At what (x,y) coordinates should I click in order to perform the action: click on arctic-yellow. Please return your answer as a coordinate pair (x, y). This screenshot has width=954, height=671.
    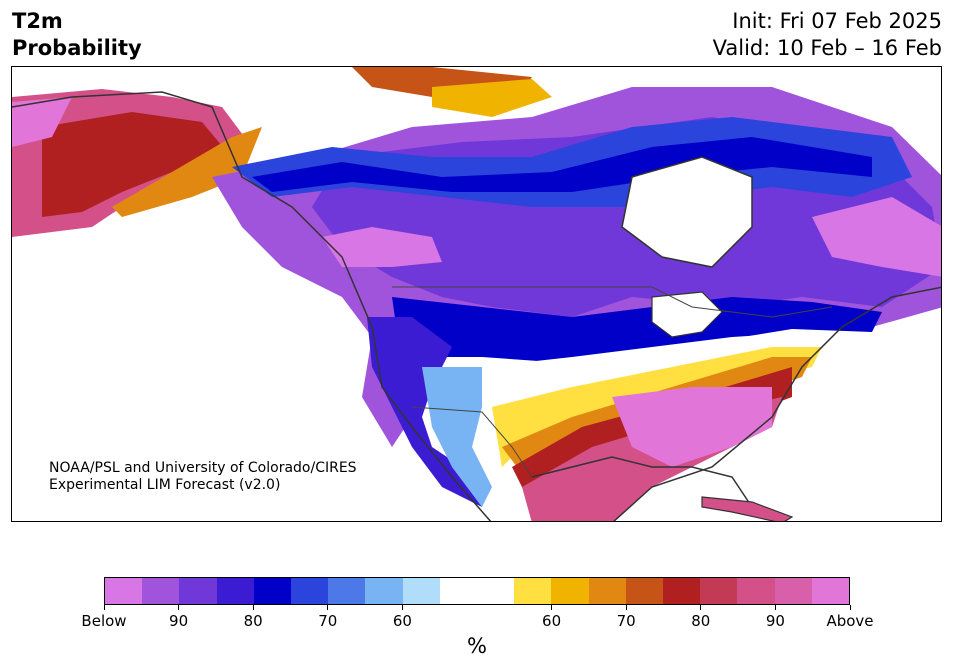
    Looking at the image, I should click on (492, 98).